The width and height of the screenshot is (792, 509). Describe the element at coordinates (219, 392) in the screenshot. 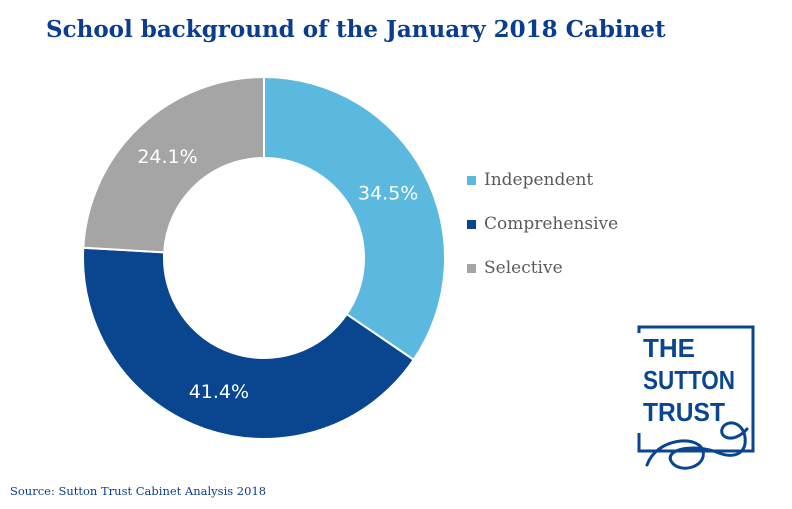

I see `data-label-comprehensive: 41.4%` at that location.